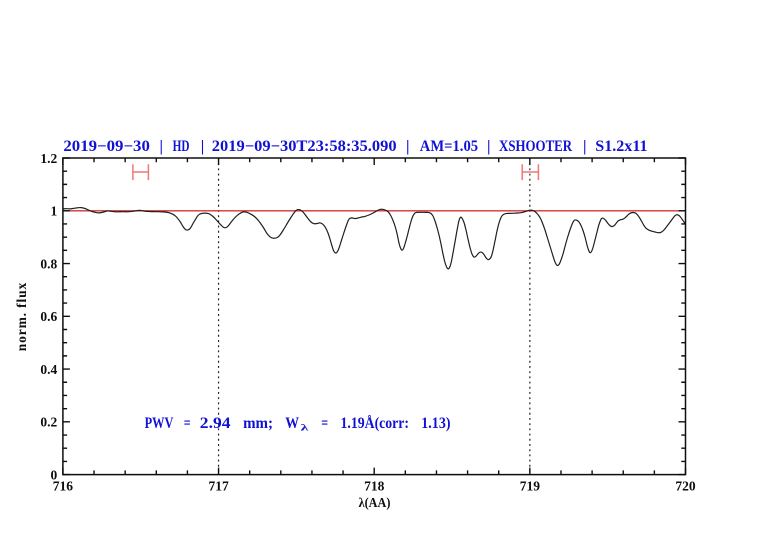 The height and width of the screenshot is (542, 782). I want to click on svg-text: 0.6, so click(48, 316).